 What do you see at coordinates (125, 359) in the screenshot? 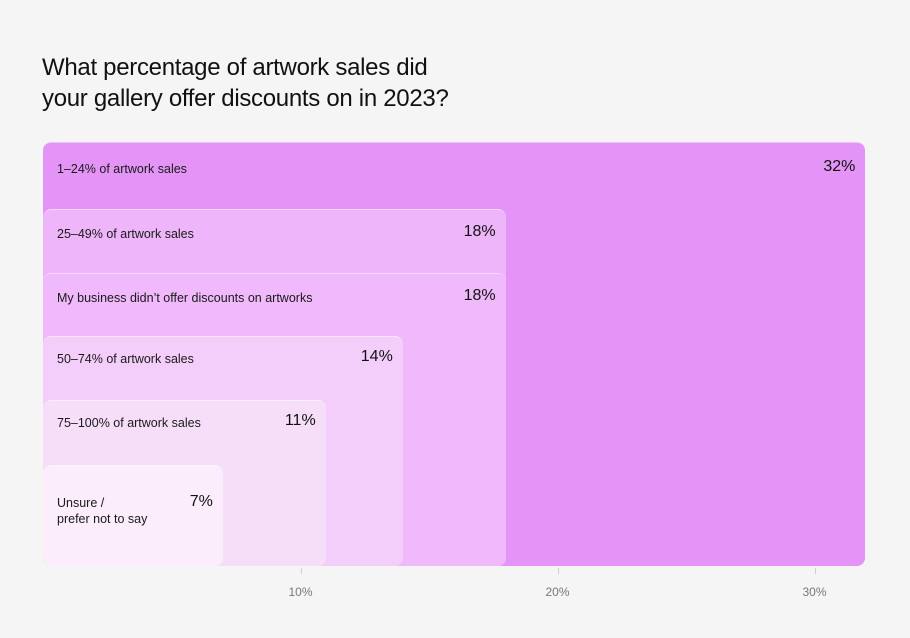
I see `bar-label: 50–74% of artwork sales` at bounding box center [125, 359].